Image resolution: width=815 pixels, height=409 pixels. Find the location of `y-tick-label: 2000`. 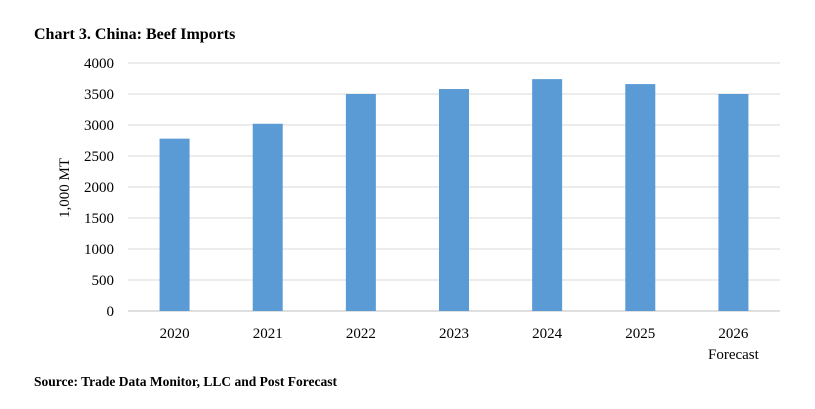

y-tick-label: 2000 is located at coordinates (99, 188).